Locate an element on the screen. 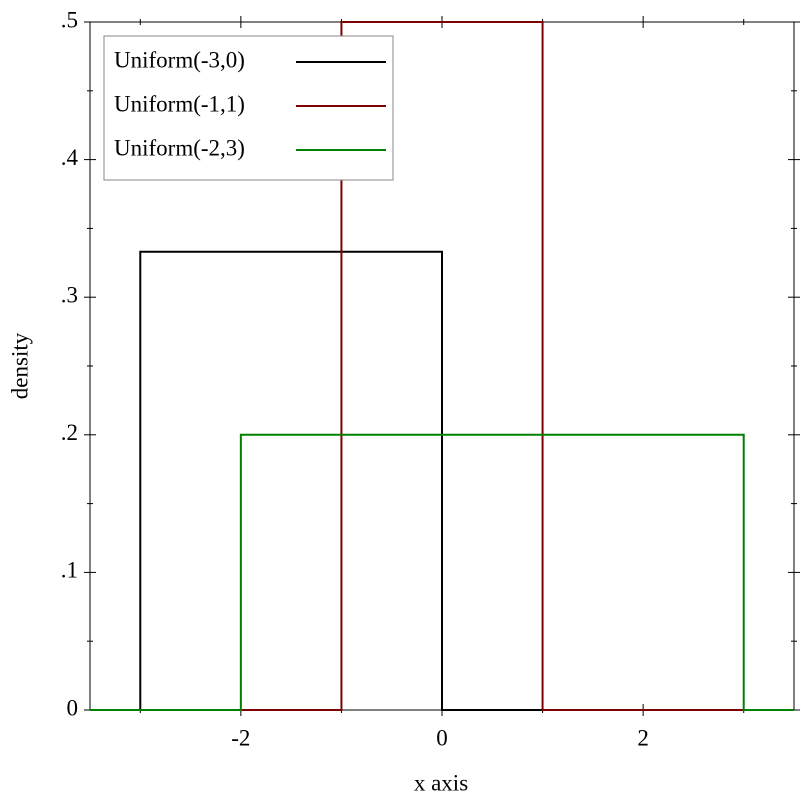 Image resolution: width=812 pixels, height=812 pixels. y-tick-label: .1 is located at coordinates (69, 570).